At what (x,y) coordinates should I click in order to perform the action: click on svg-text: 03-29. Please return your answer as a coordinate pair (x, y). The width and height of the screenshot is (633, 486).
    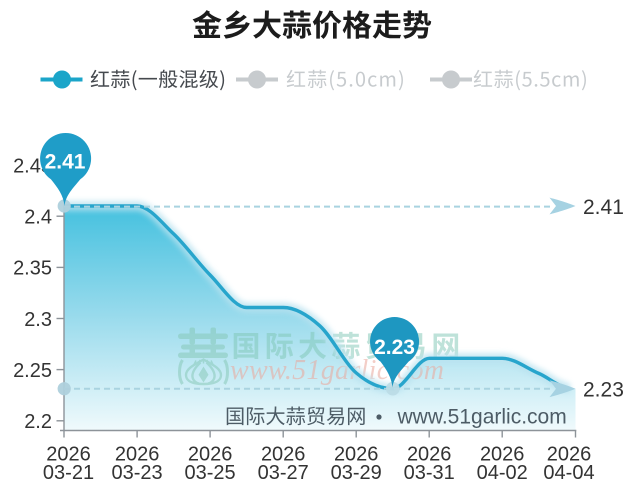
    Looking at the image, I should click on (356, 473).